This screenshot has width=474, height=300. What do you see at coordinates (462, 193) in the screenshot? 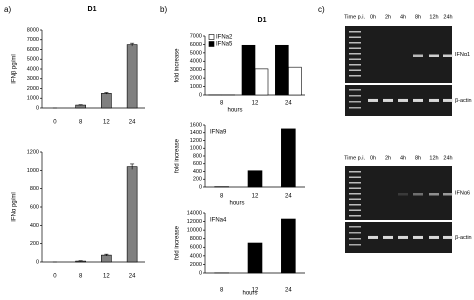
I see `target-label: IFNα6` at bounding box center [462, 193].